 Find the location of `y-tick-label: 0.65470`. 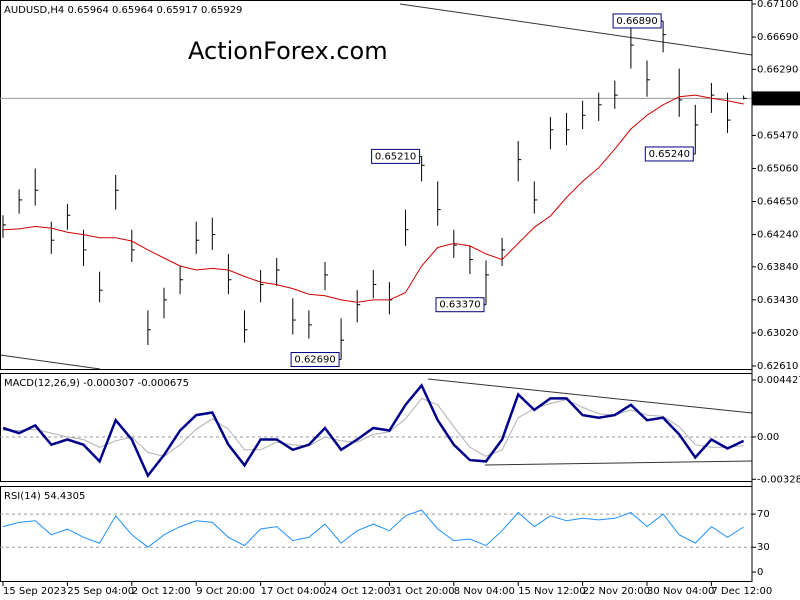

y-tick-label: 0.65470 is located at coordinates (777, 135).